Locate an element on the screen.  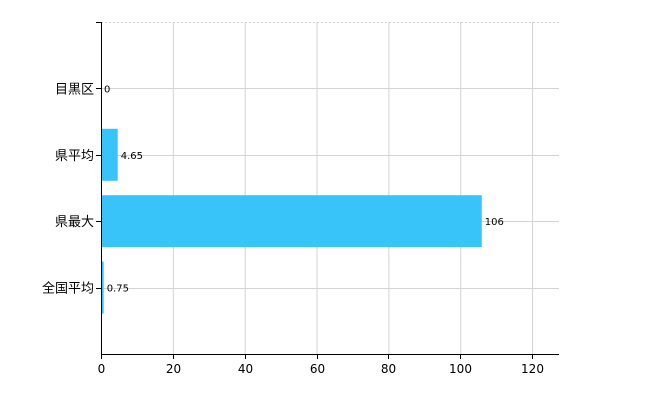
category-label: 全国平均 is located at coordinates (68, 289).